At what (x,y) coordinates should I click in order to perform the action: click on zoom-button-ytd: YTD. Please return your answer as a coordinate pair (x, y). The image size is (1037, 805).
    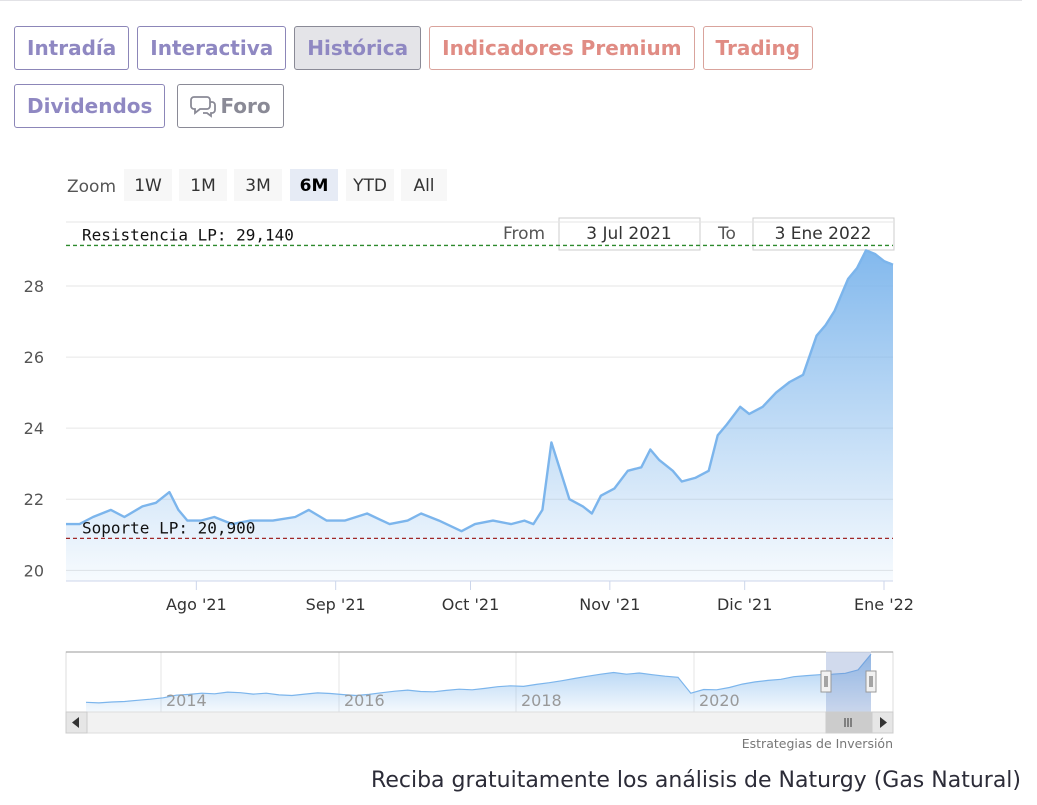
    Looking at the image, I should click on (370, 185).